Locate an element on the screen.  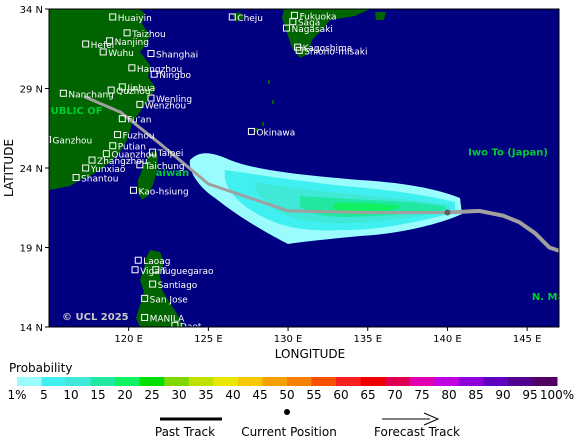
y-tick-label: 24 N is located at coordinates (31, 169).